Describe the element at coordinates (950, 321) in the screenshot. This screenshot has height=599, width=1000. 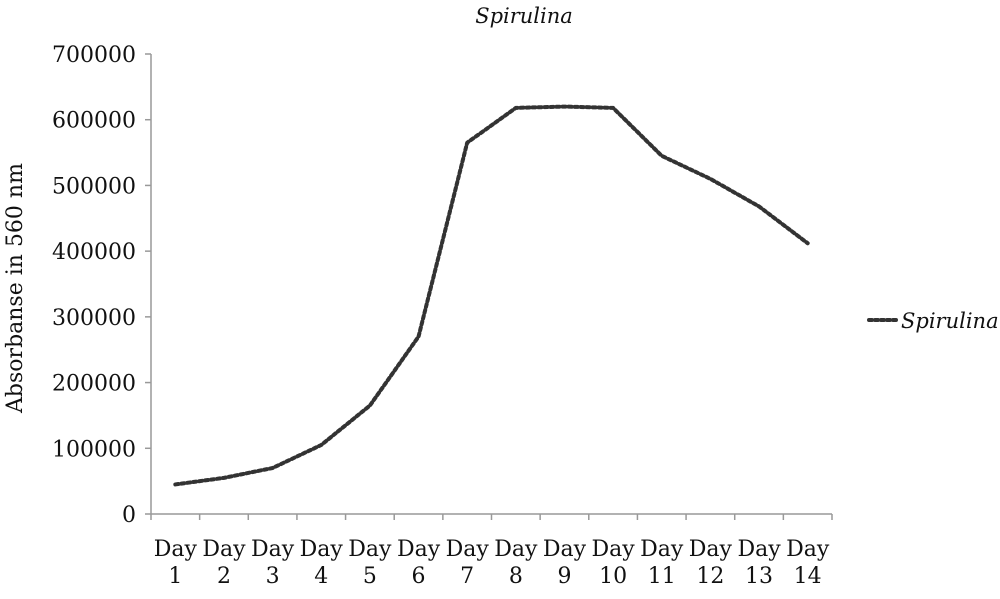
I see `legend-label-spirulina: Spirulina` at that location.